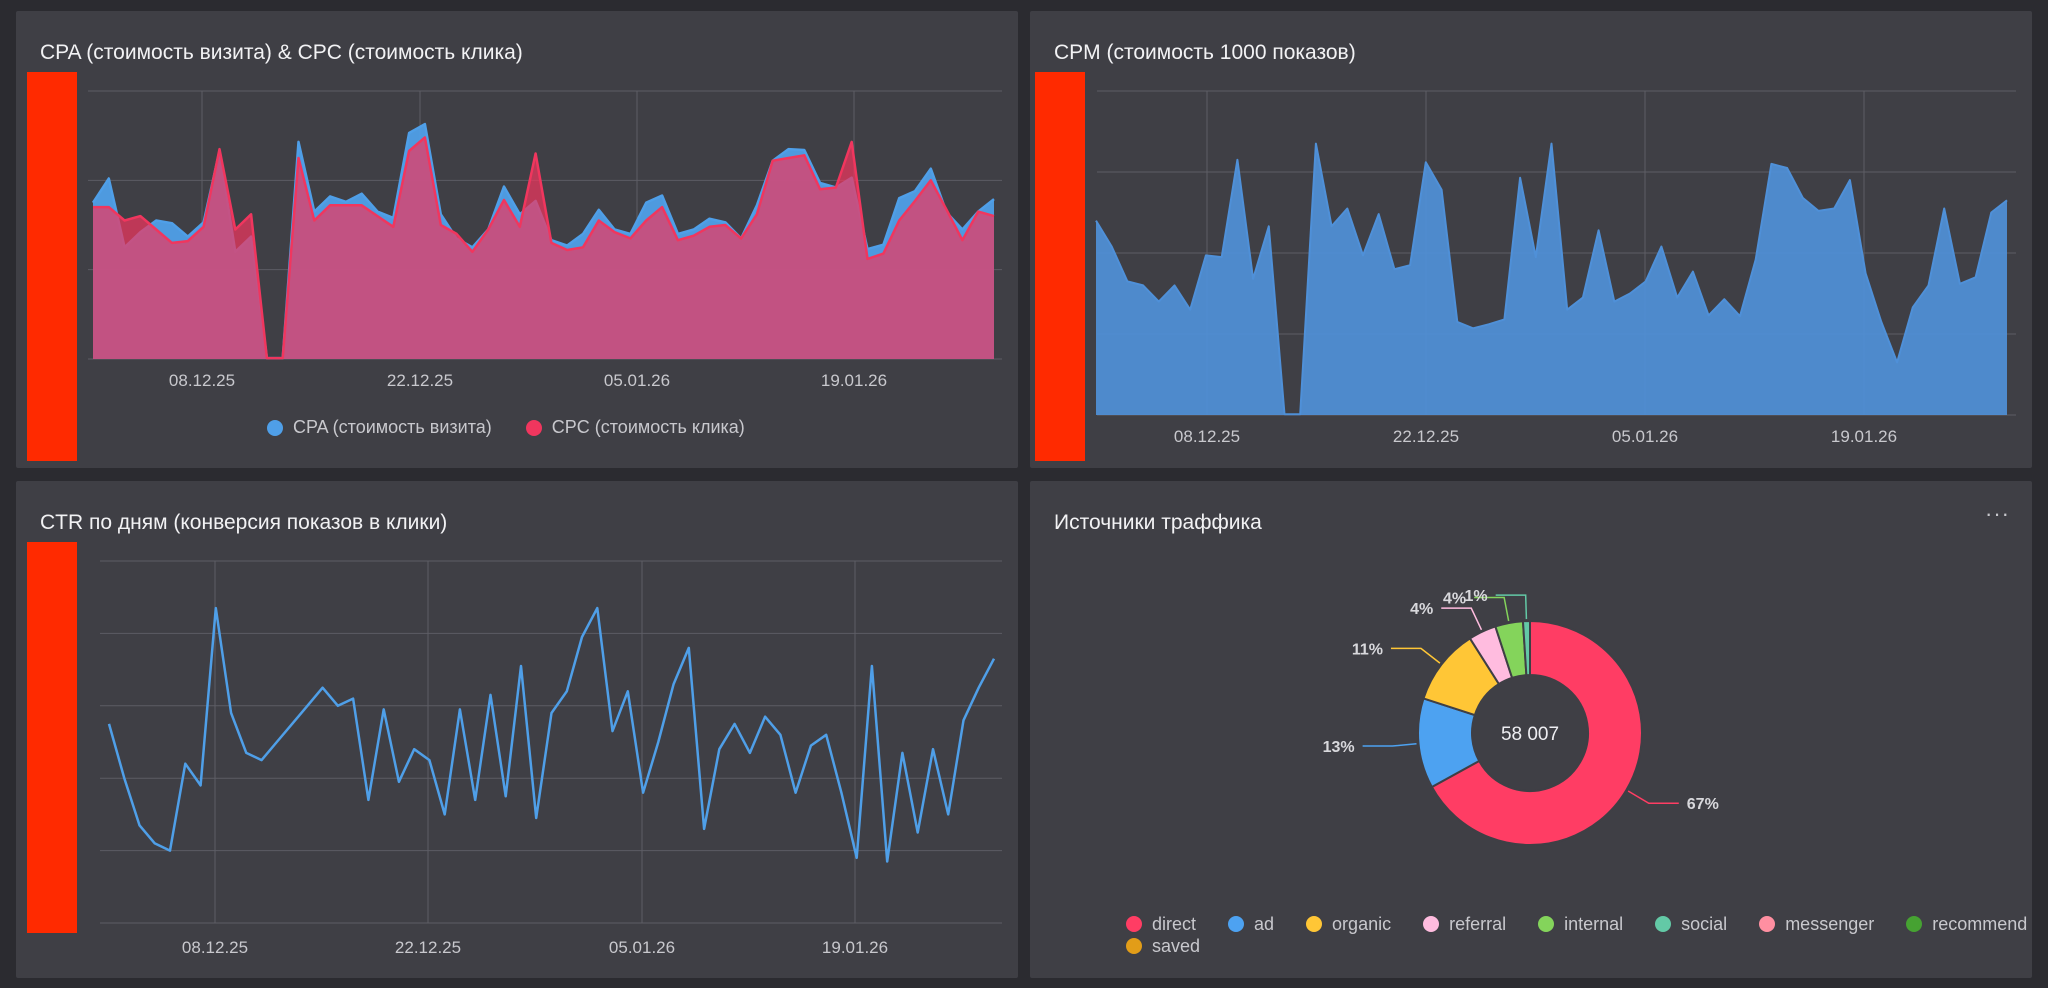 The width and height of the screenshot is (2048, 988). Describe the element at coordinates (1594, 923) in the screenshot. I see `legend-label: internal` at that location.